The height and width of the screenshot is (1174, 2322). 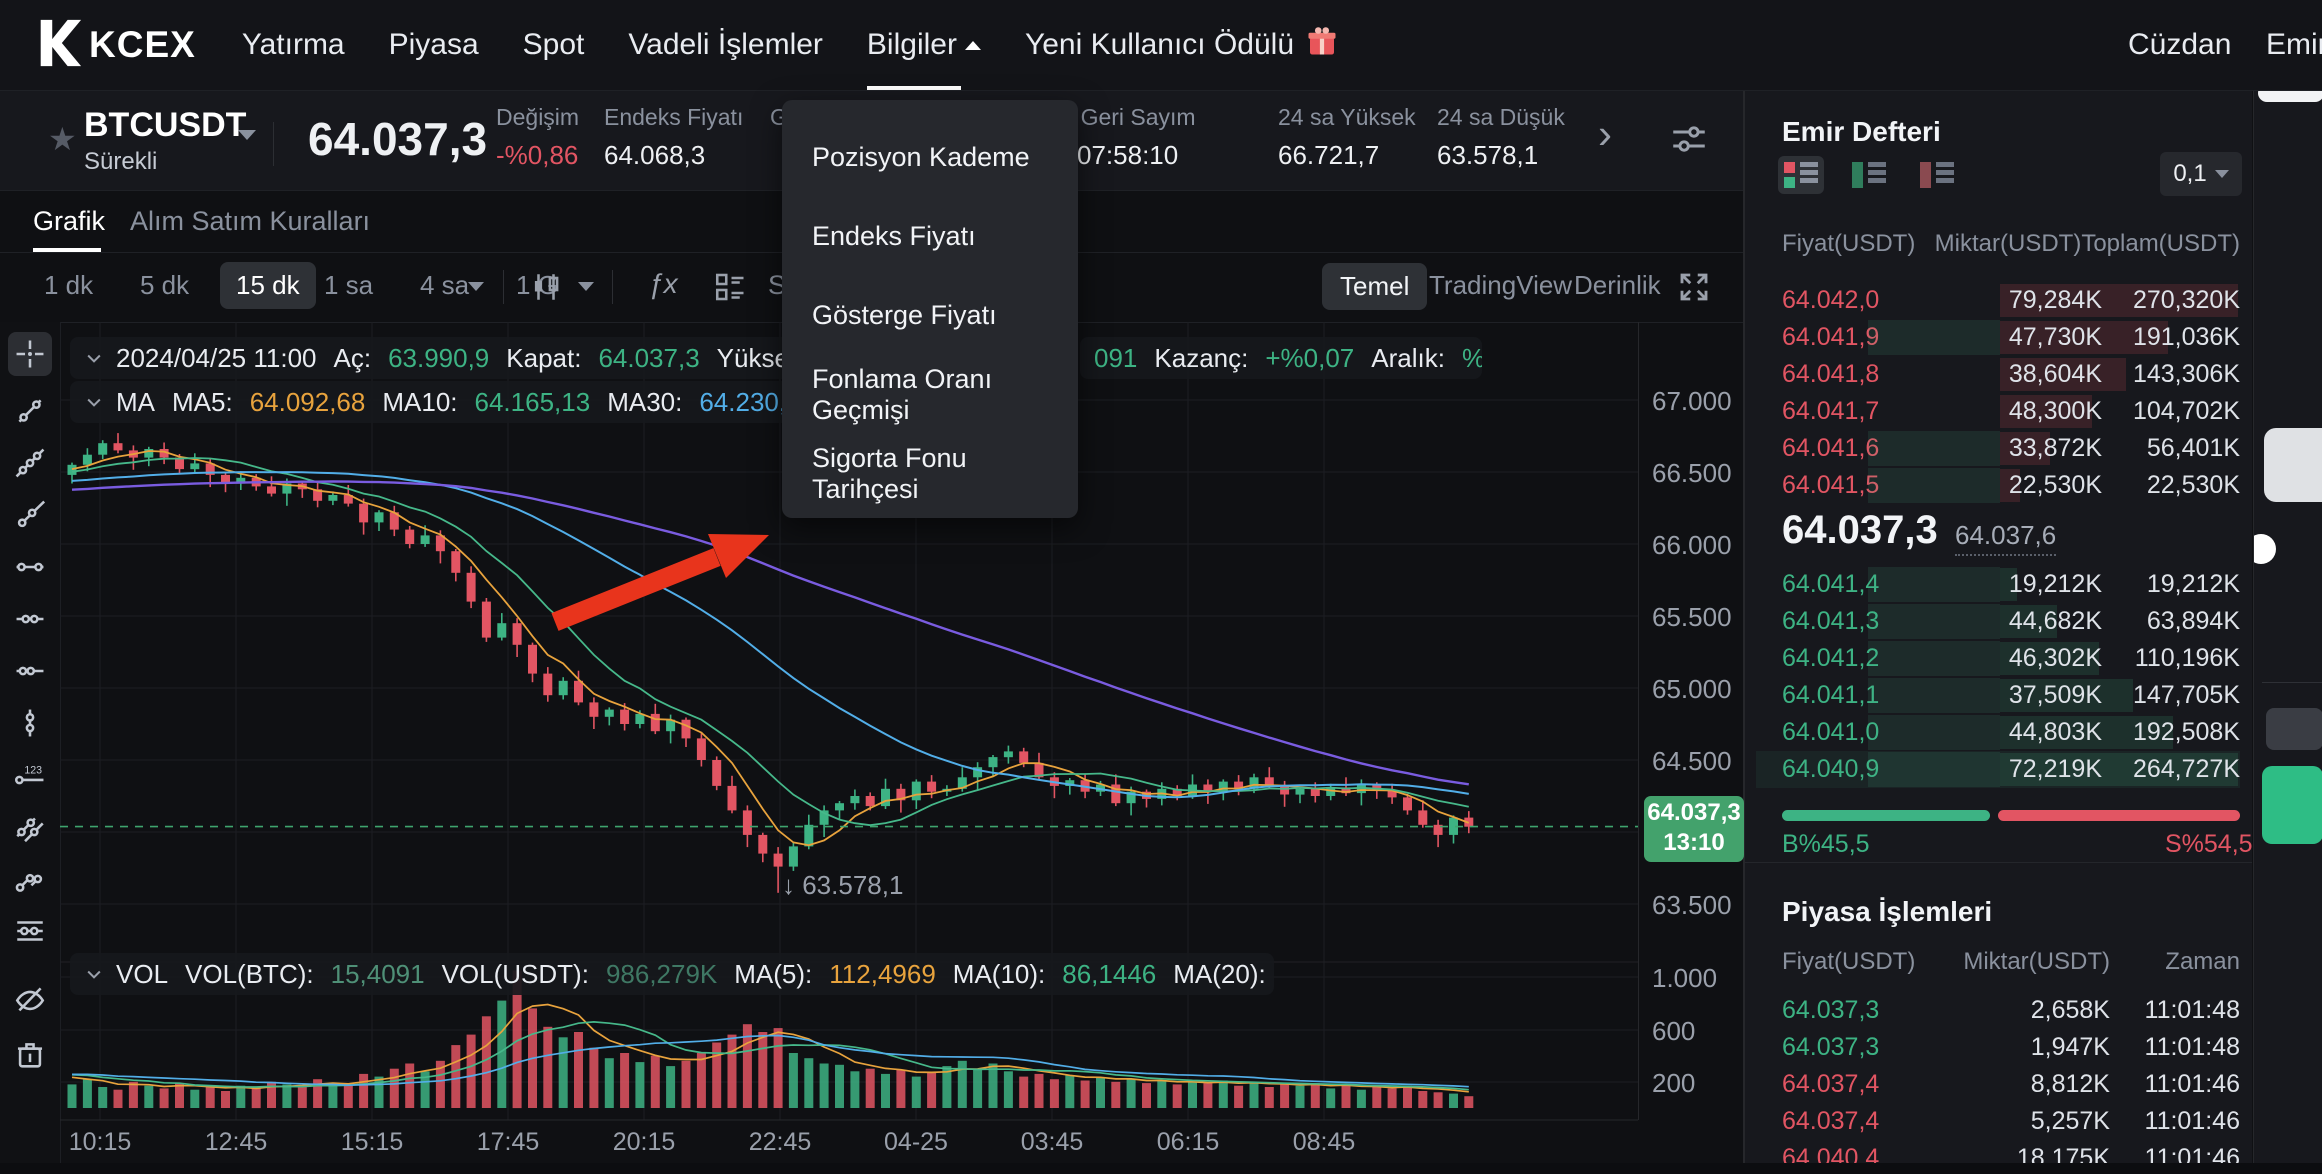 What do you see at coordinates (1694, 289) in the screenshot?
I see `fullscreen-icon` at bounding box center [1694, 289].